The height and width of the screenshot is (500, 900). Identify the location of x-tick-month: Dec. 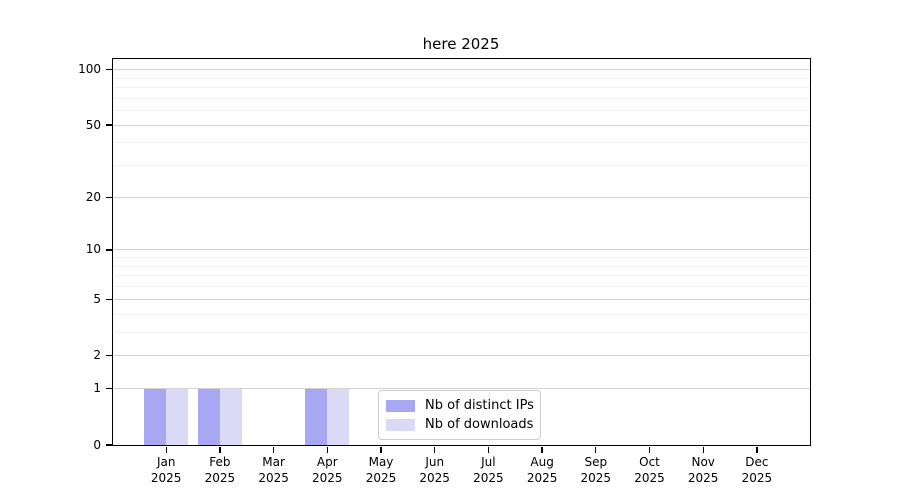
(757, 462).